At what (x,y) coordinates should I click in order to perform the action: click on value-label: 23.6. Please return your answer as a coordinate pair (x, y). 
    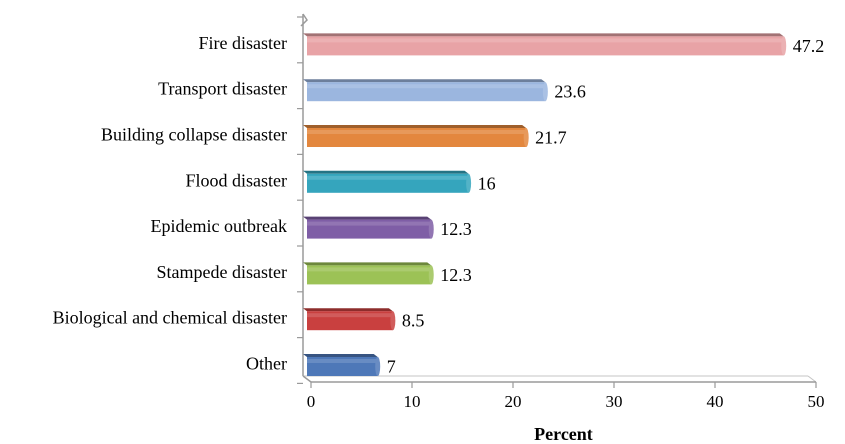
    Looking at the image, I should click on (570, 92).